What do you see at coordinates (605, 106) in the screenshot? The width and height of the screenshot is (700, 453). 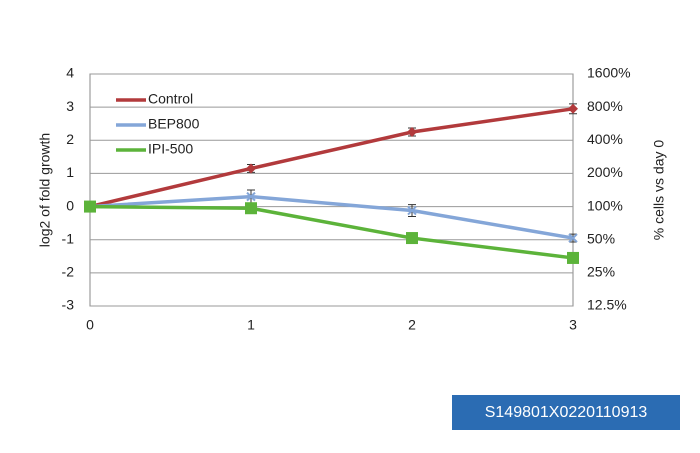 I see `y2-tick-label: 800%` at bounding box center [605, 106].